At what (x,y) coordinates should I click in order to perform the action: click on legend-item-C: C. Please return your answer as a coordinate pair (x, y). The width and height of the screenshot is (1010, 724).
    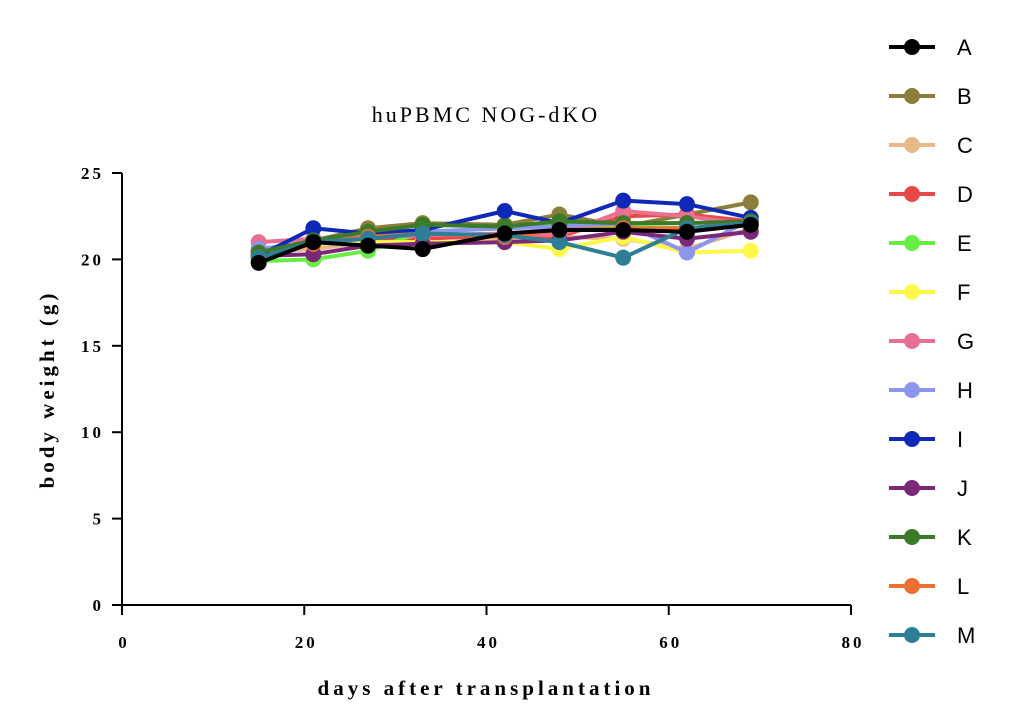
    Looking at the image, I should click on (931, 145).